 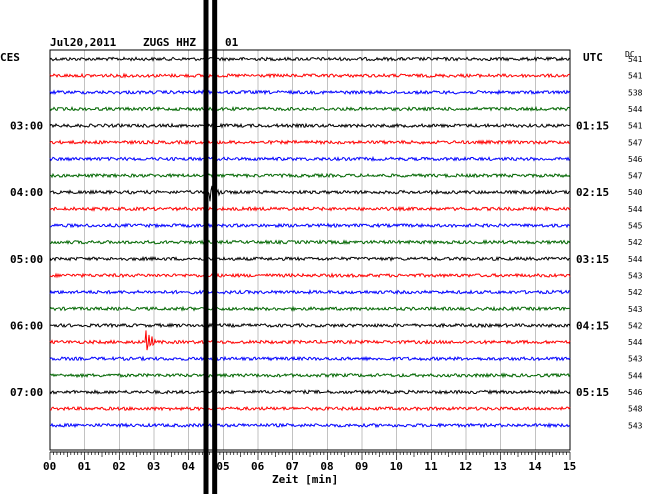 What do you see at coordinates (465, 466) in the screenshot?
I see `x-tick-label: 12` at bounding box center [465, 466].